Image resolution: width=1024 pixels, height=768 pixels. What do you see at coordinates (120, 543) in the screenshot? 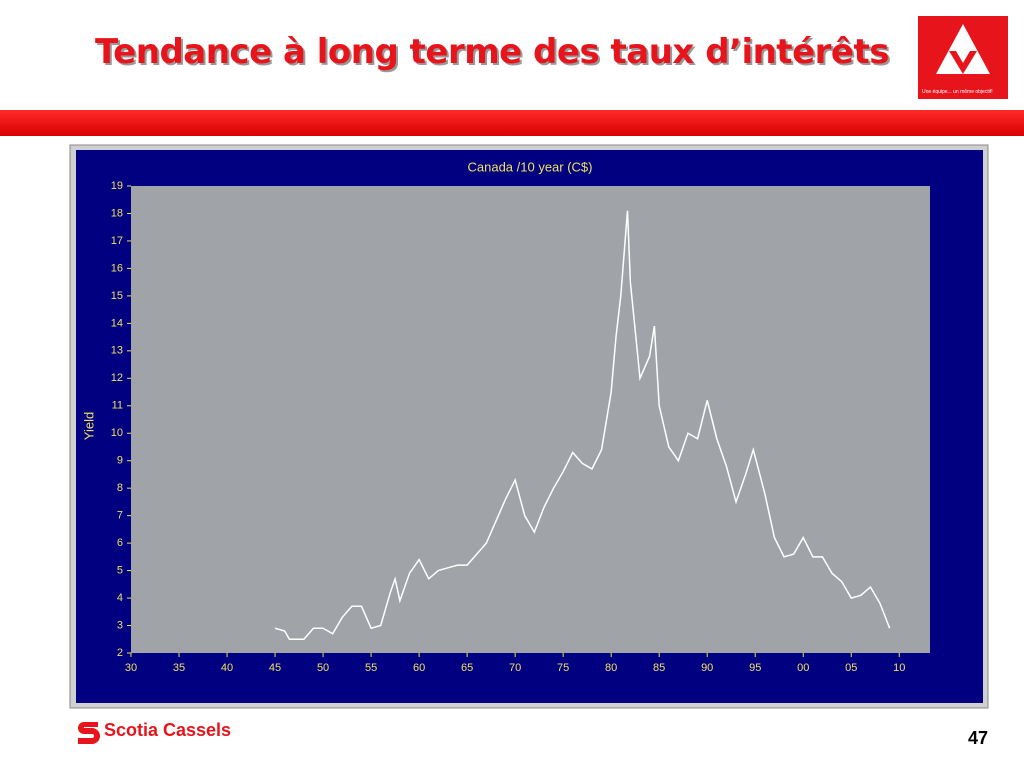
I see `y-tick-label: 6` at bounding box center [120, 543].